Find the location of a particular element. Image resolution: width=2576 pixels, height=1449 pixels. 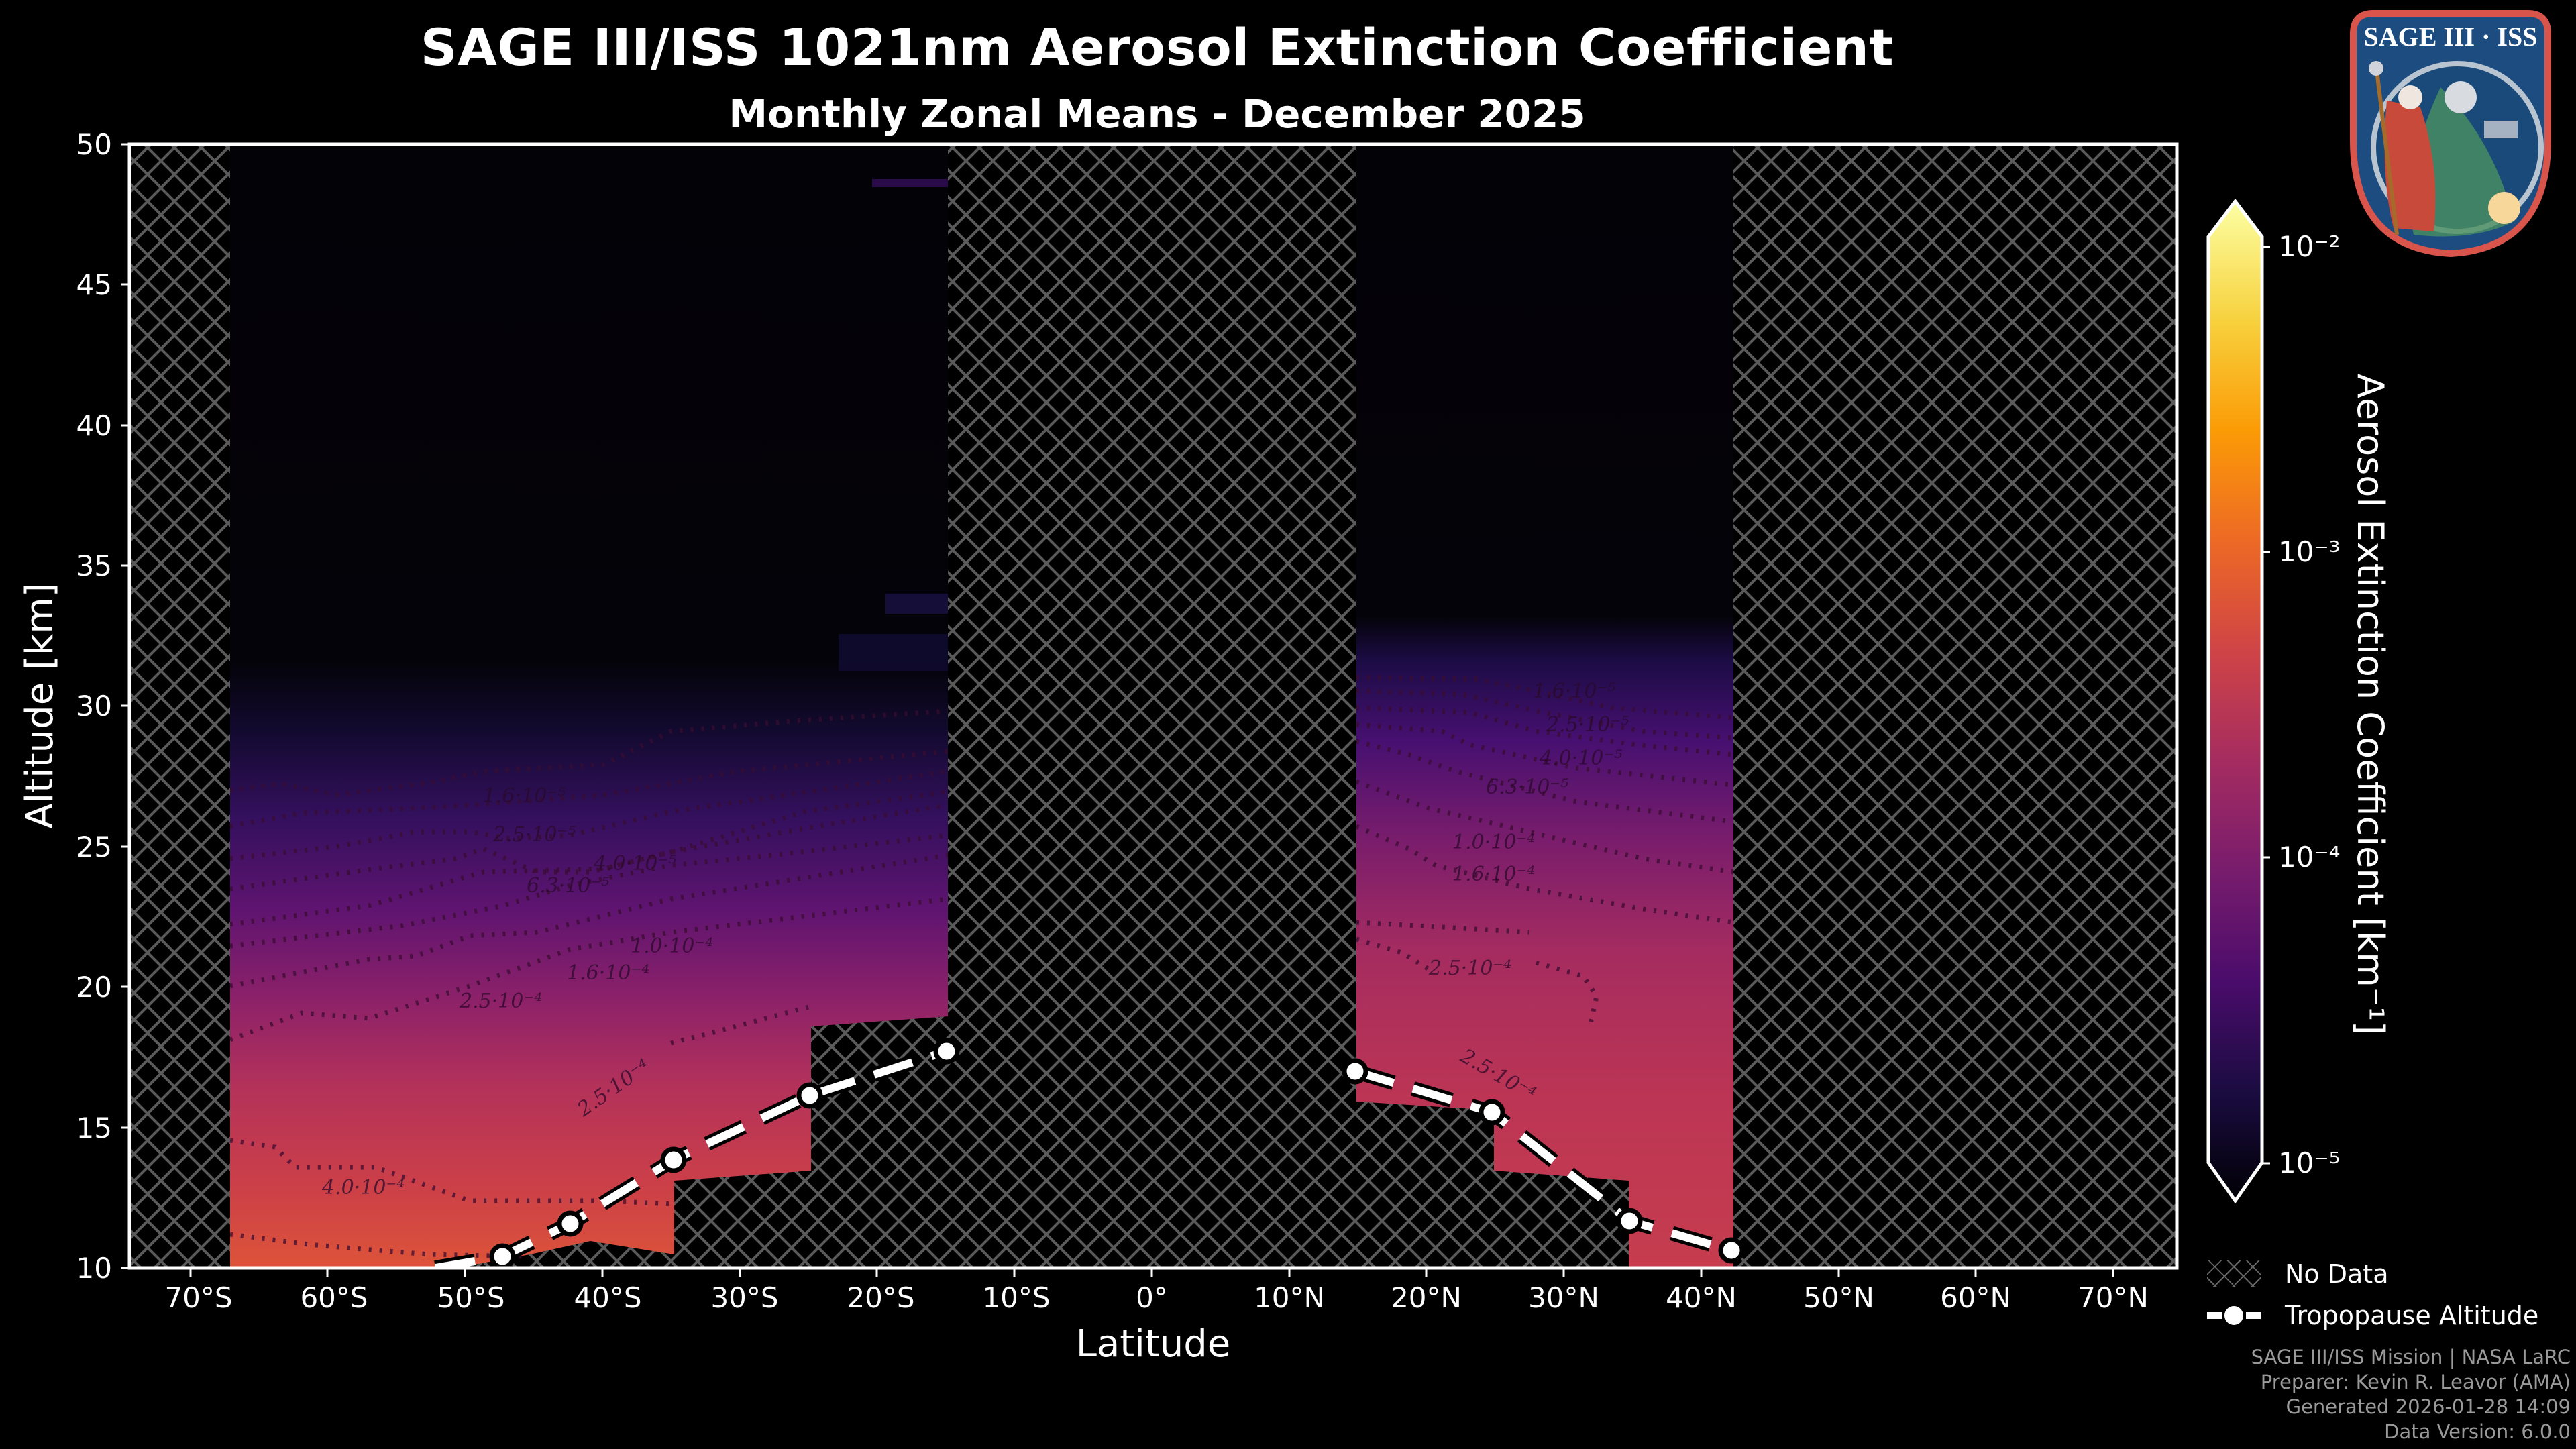

y-axis-title: Altitude [km] is located at coordinates (40, 705).